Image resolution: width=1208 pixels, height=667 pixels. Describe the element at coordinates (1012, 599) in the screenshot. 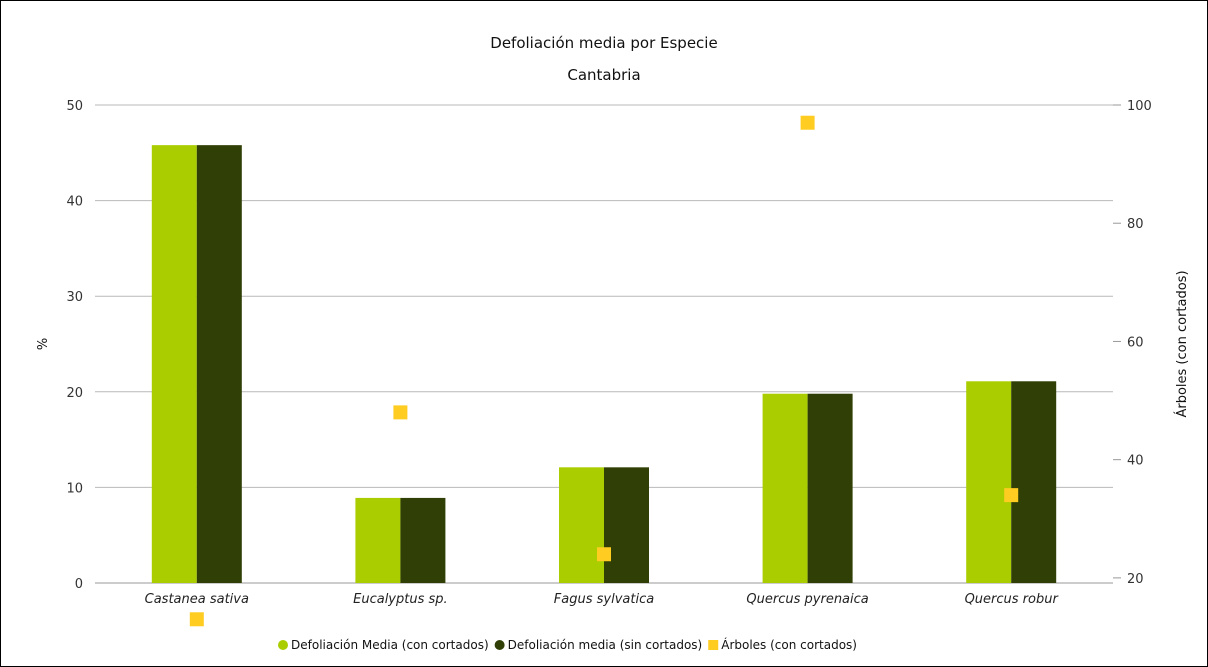

I see `category-label: Quercus robur` at that location.